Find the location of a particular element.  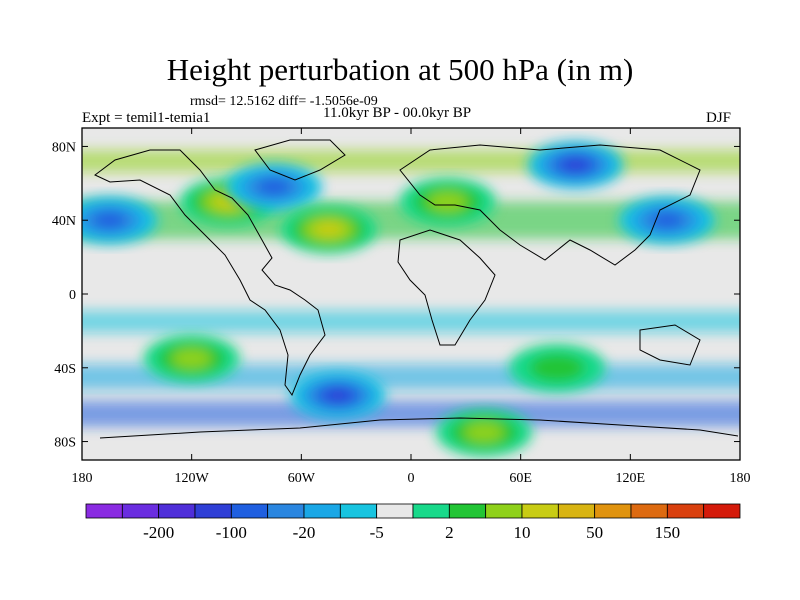

y-tick-label: 40N is located at coordinates (64, 221).